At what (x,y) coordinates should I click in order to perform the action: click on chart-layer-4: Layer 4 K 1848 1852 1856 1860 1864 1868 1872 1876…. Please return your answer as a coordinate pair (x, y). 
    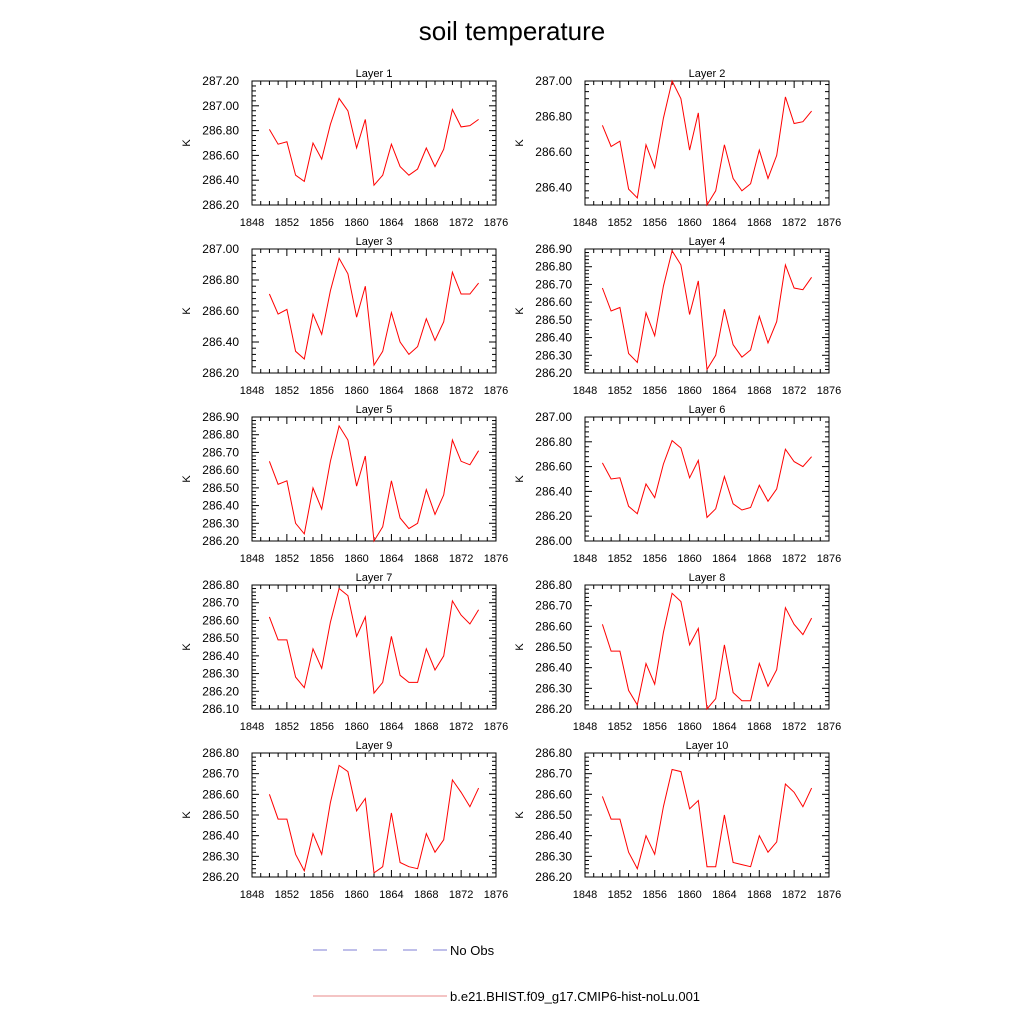
    Looking at the image, I should click on (677, 316).